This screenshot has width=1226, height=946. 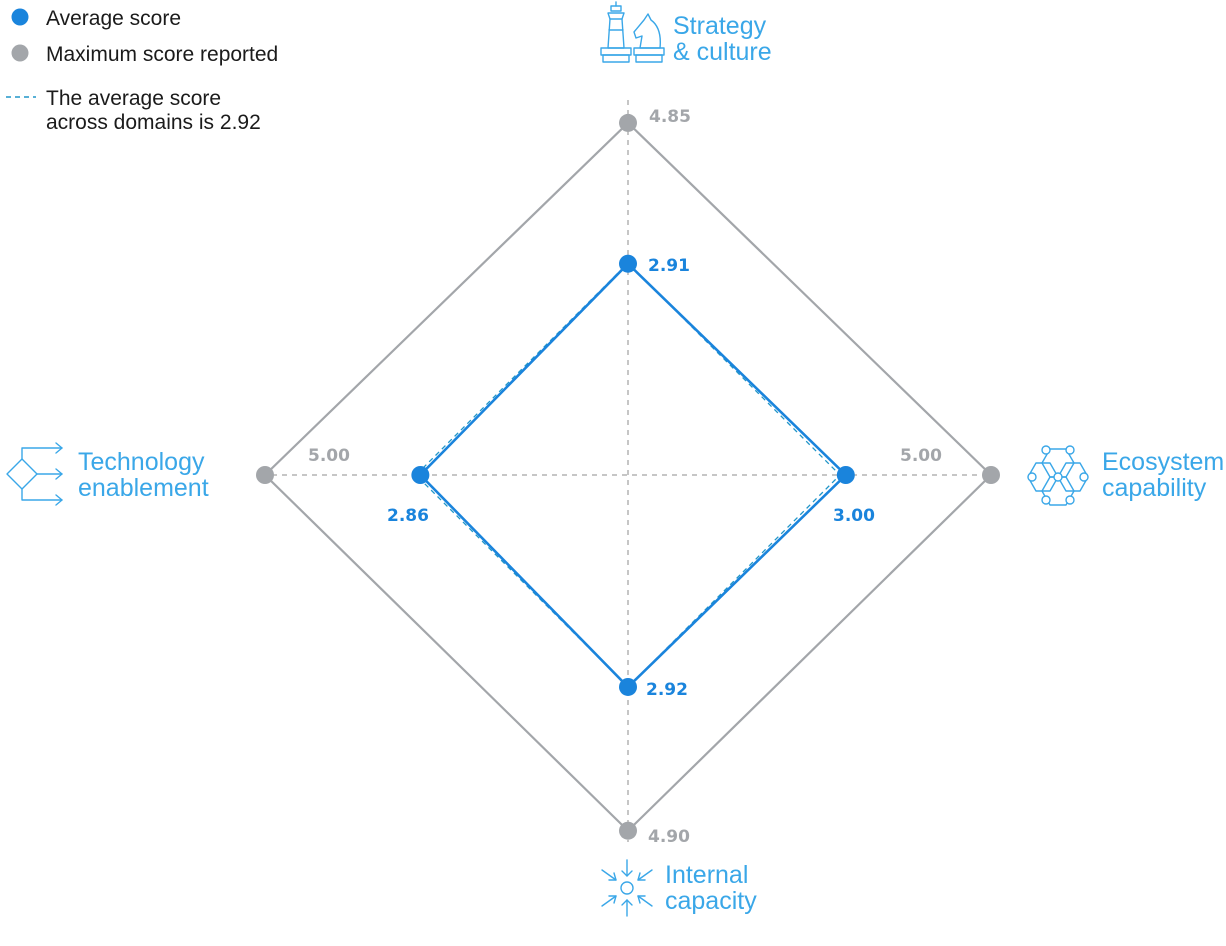 What do you see at coordinates (628, 686) in the screenshot?
I see `average-point-internal` at bounding box center [628, 686].